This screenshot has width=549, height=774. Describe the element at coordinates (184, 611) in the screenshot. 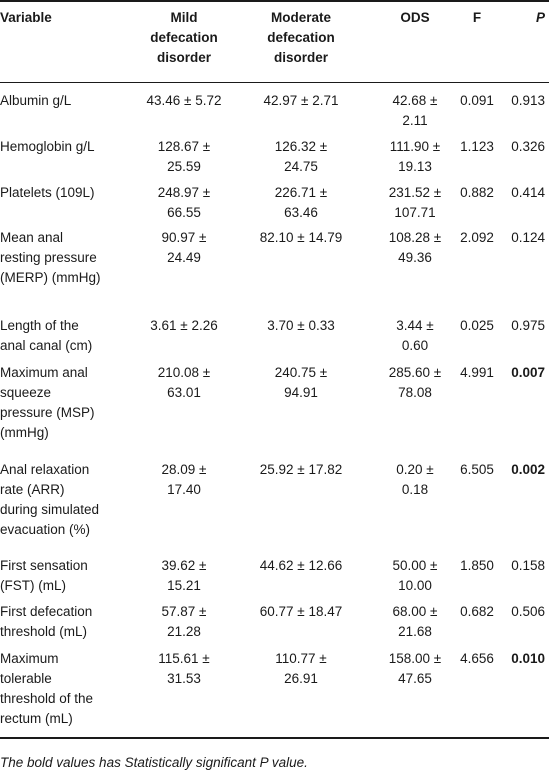

I see `cell-mild: 57.87 ±` at that location.